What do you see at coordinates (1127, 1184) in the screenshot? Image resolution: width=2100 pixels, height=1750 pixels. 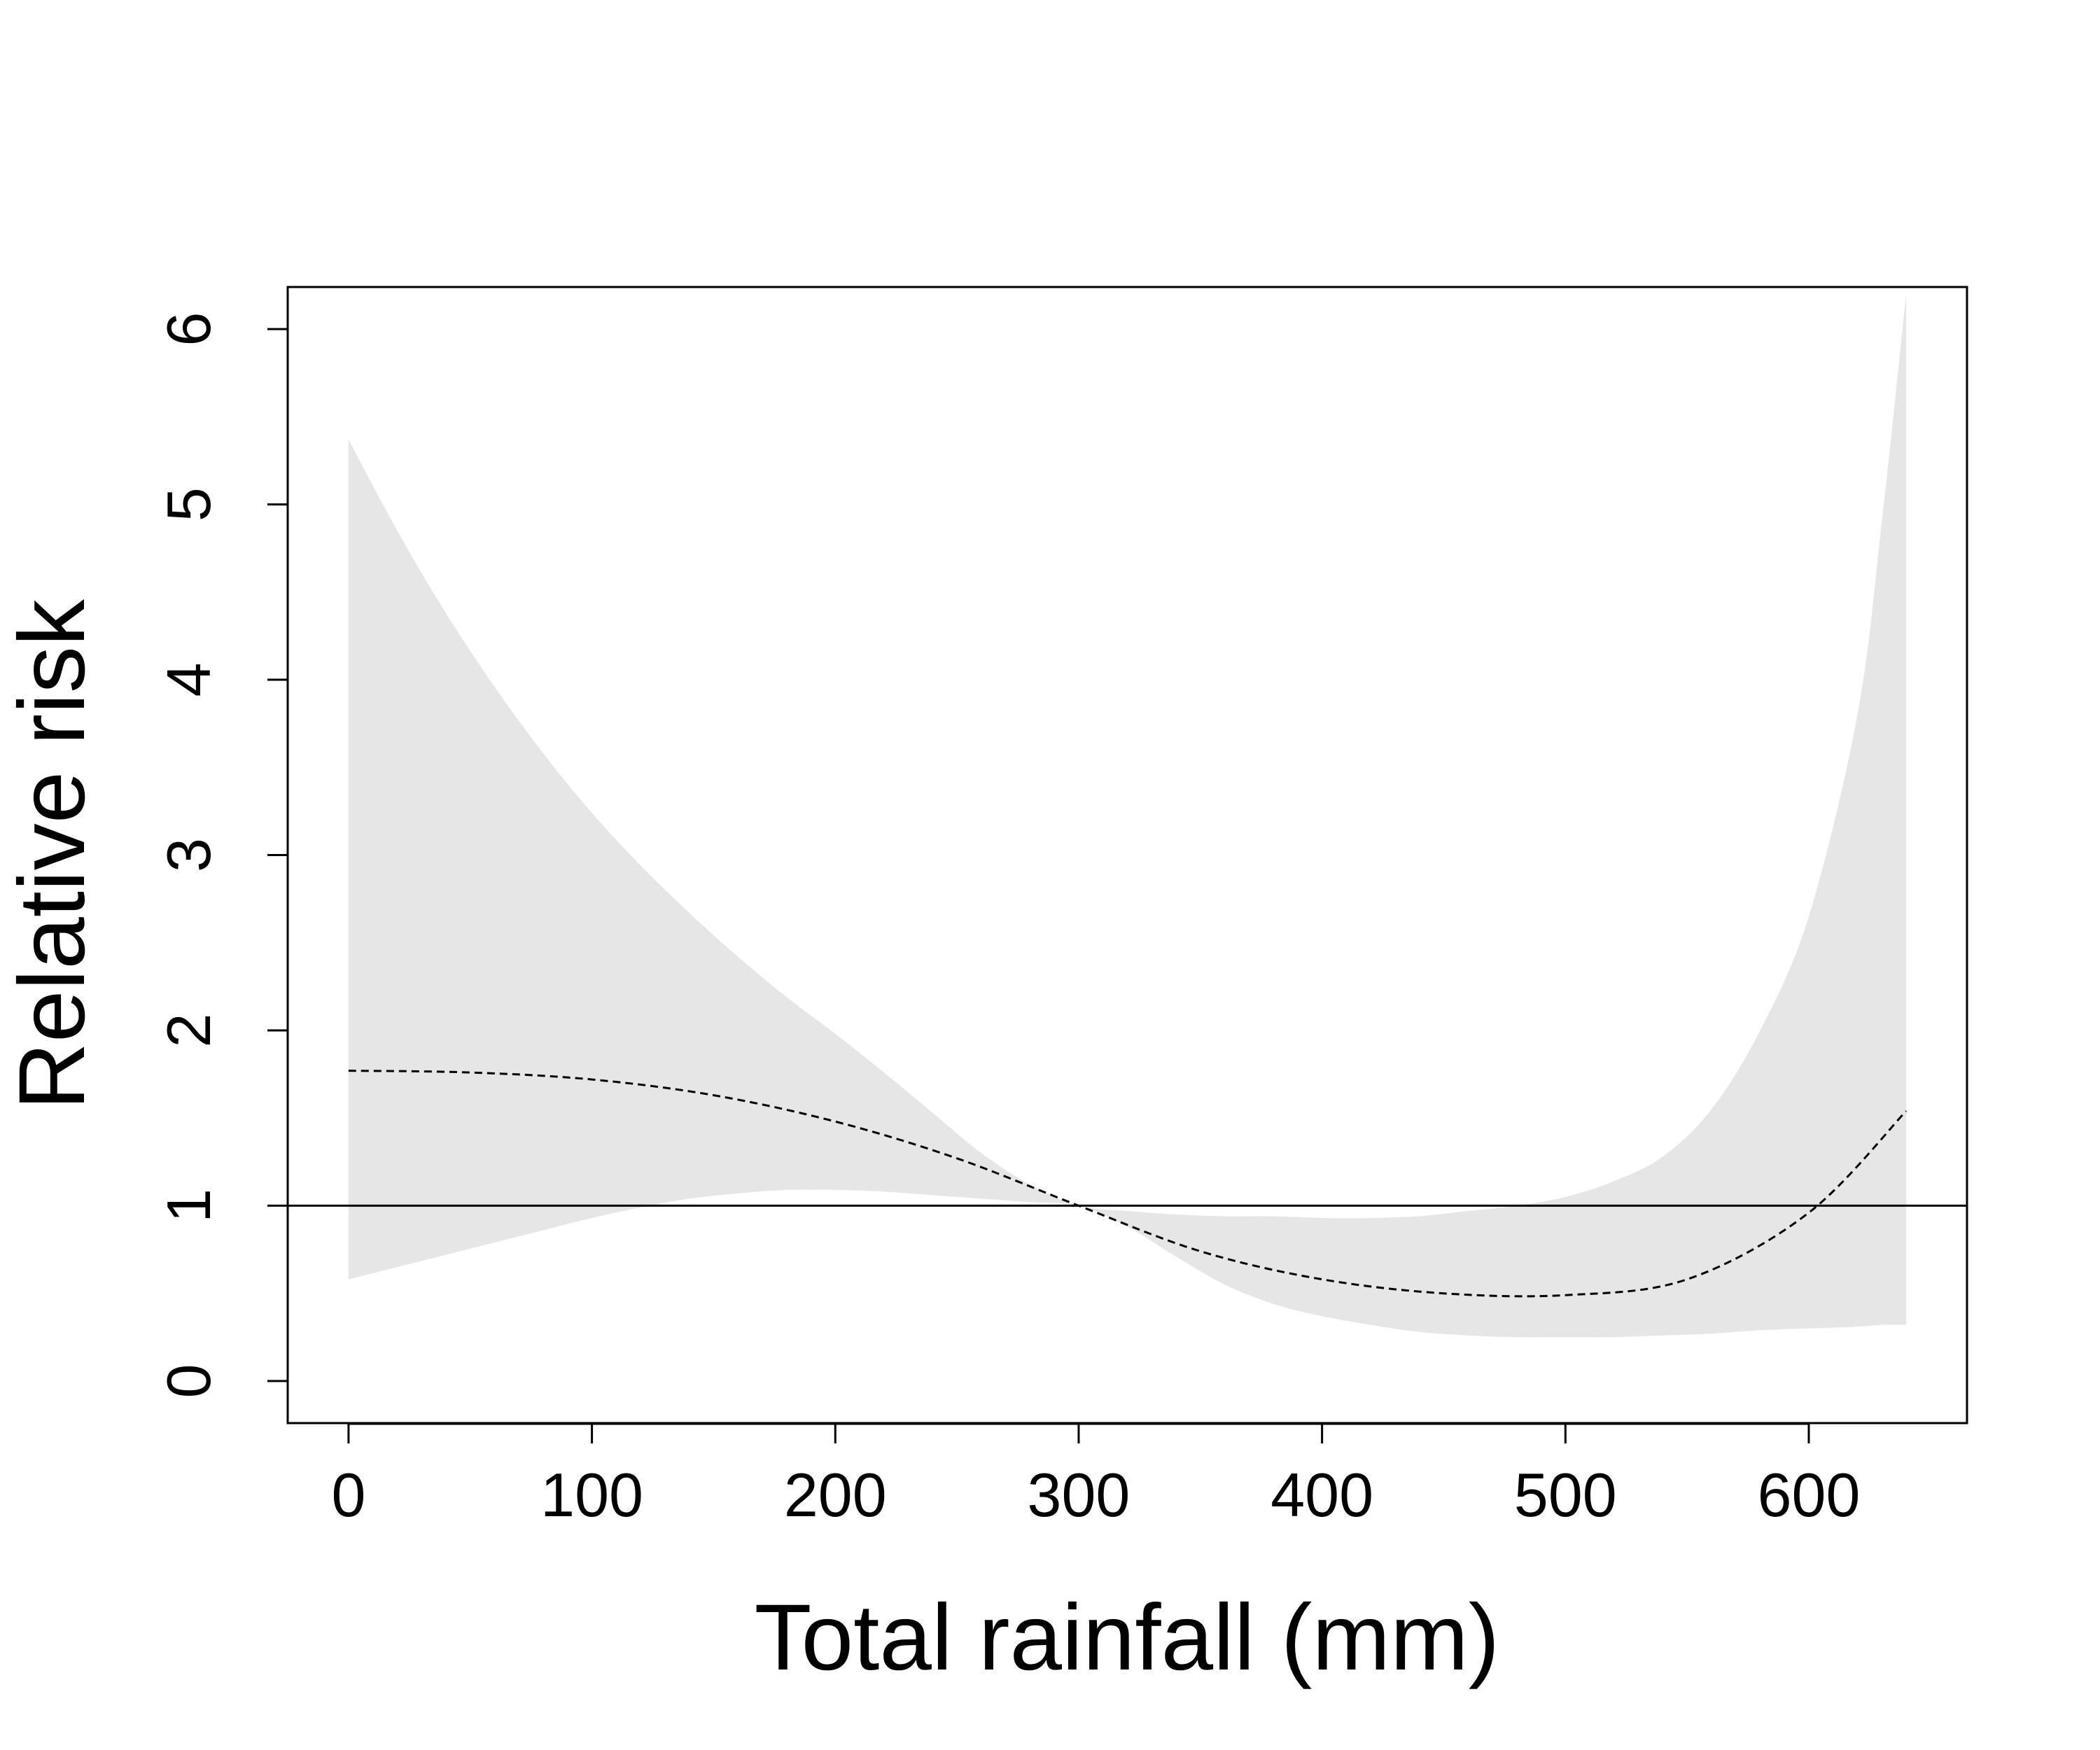 I see `series-line` at bounding box center [1127, 1184].